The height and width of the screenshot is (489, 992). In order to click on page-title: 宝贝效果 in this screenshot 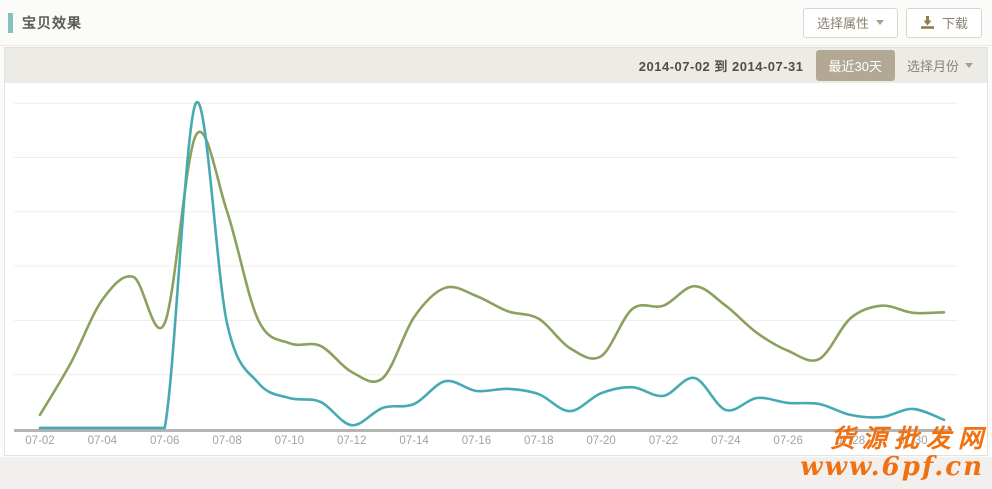, I will do `click(52, 22)`.